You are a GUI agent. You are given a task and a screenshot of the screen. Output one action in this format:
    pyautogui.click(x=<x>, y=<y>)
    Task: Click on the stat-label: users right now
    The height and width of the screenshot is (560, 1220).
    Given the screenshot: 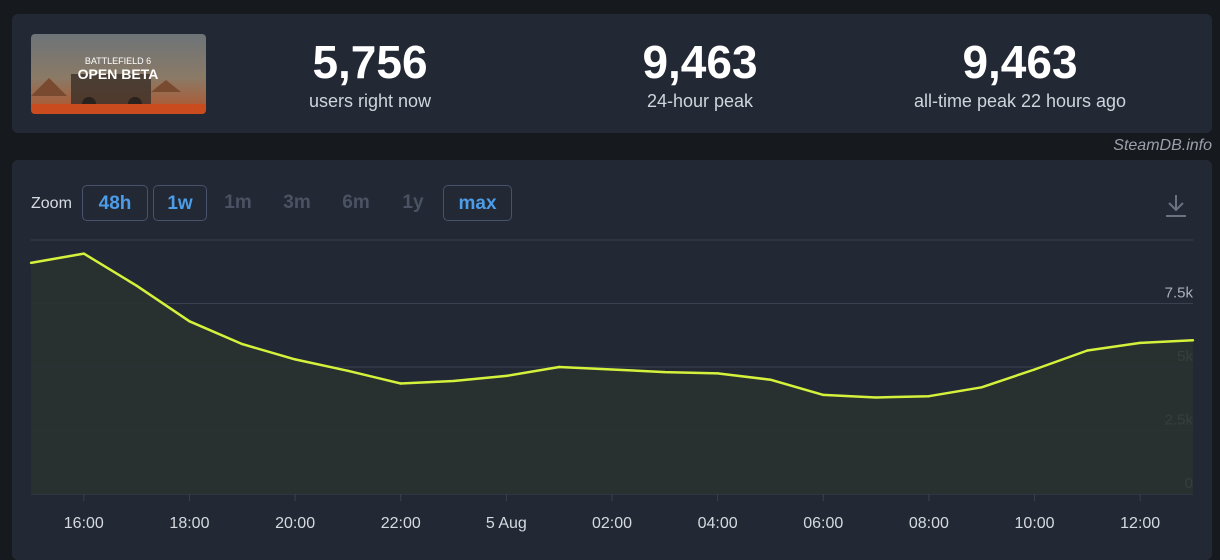 What is the action you would take?
    pyautogui.click(x=370, y=101)
    